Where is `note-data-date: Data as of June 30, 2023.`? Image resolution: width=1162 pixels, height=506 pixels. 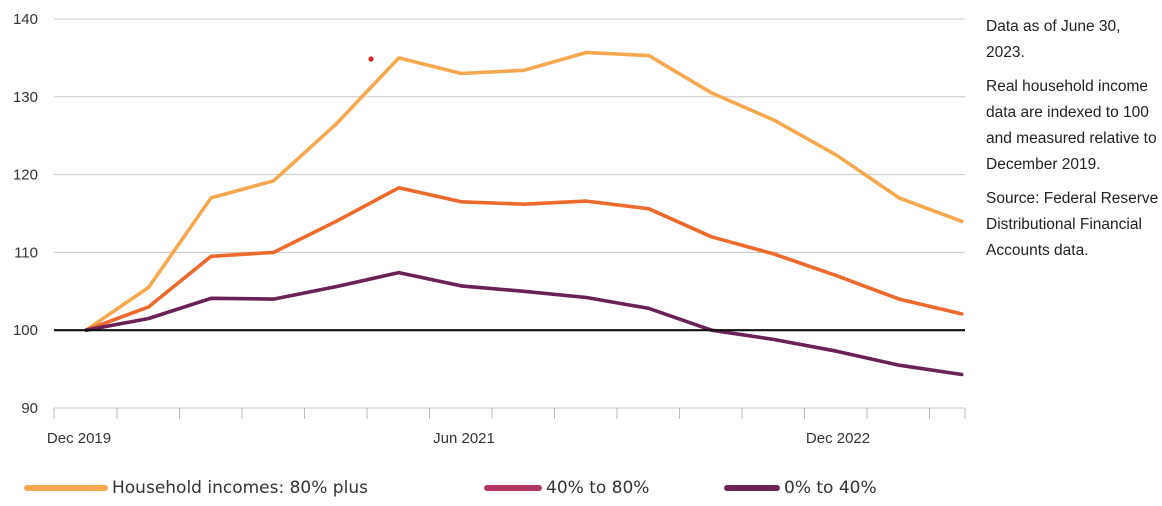 note-data-date: Data as of June 30, 2023. is located at coordinates (1053, 39).